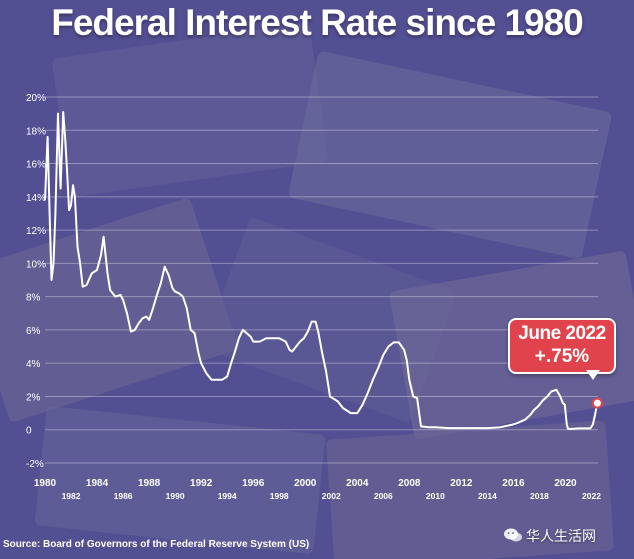  Describe the element at coordinates (253, 483) in the screenshot. I see `x-tick-label: 1996` at that location.